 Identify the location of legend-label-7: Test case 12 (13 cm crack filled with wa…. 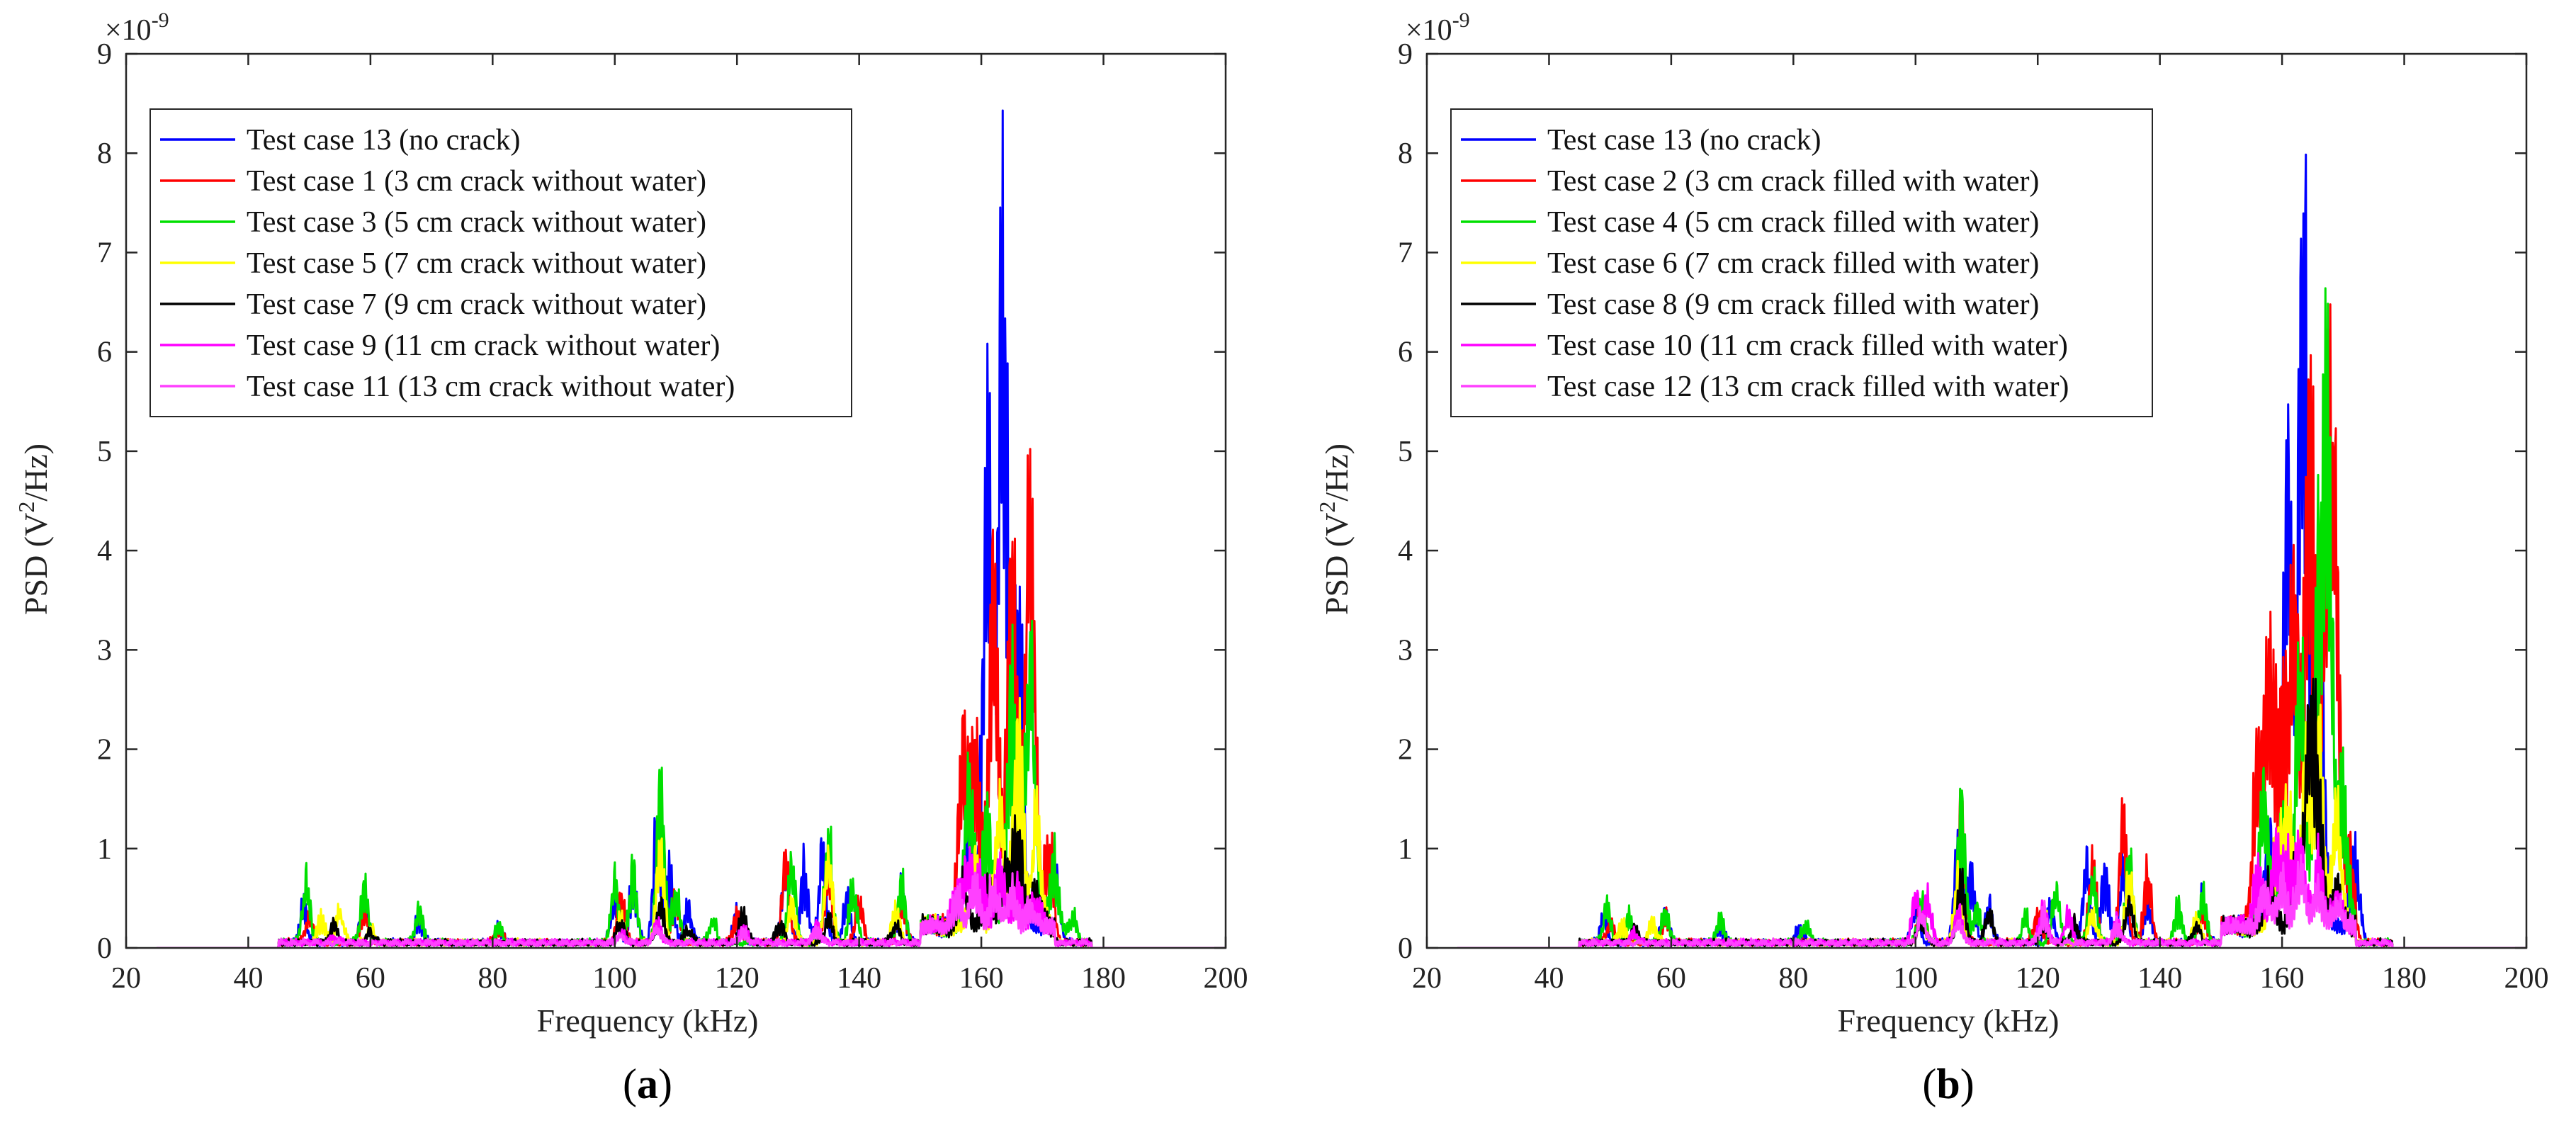
(1808, 387).